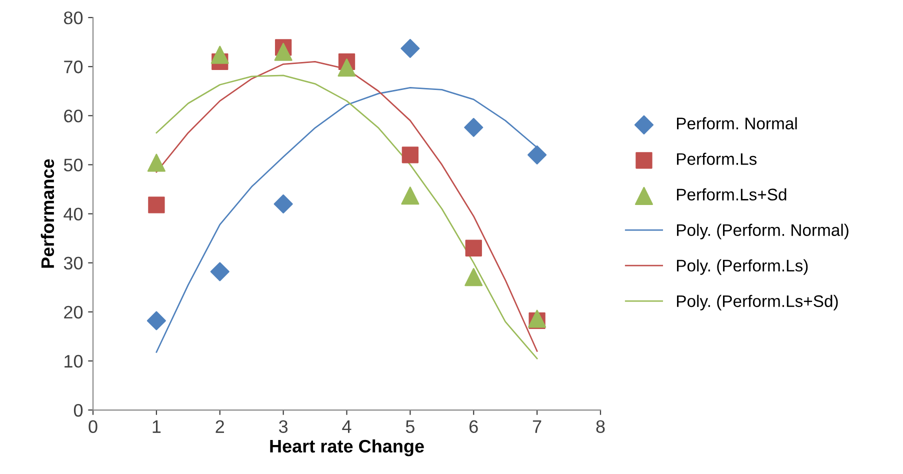 This screenshot has width=903, height=474. What do you see at coordinates (73, 116) in the screenshot?
I see `y-tick-label: 60` at bounding box center [73, 116].